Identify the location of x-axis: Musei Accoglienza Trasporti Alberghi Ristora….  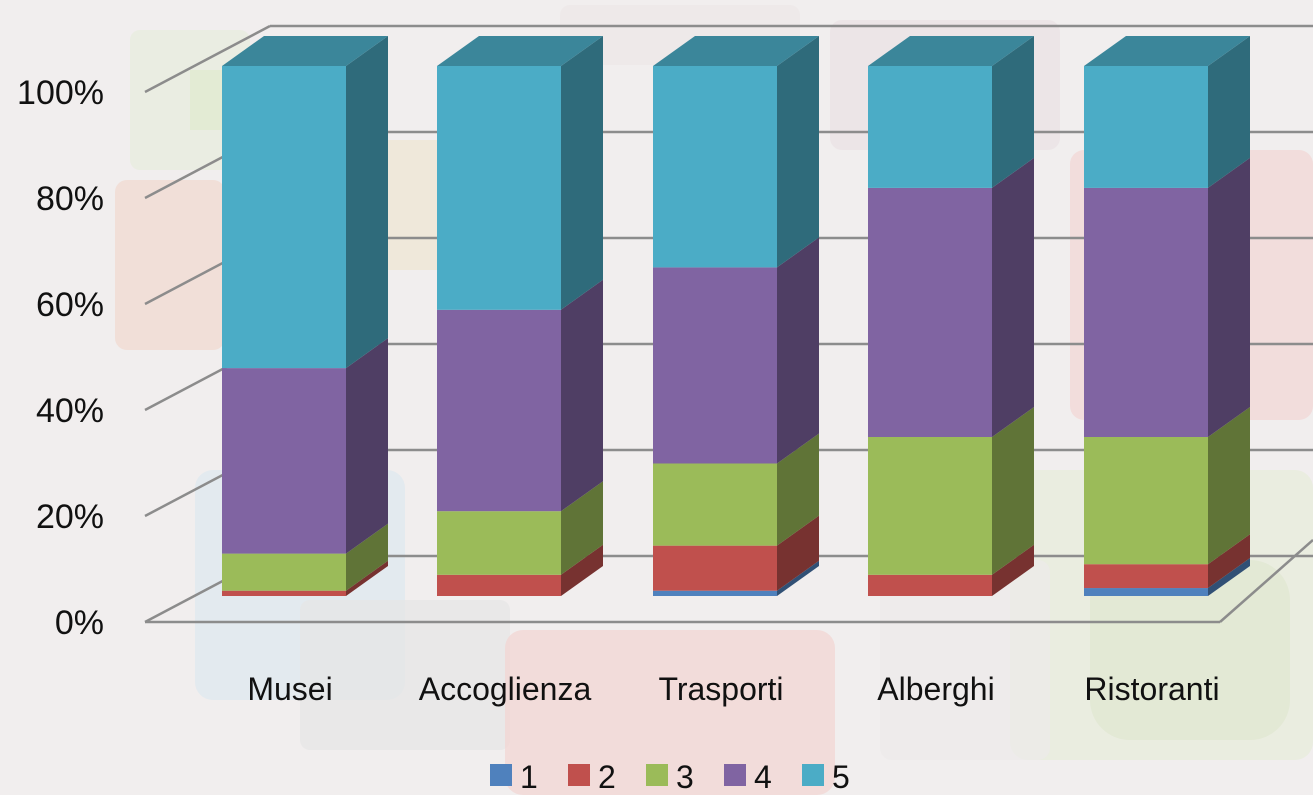
(733, 689).